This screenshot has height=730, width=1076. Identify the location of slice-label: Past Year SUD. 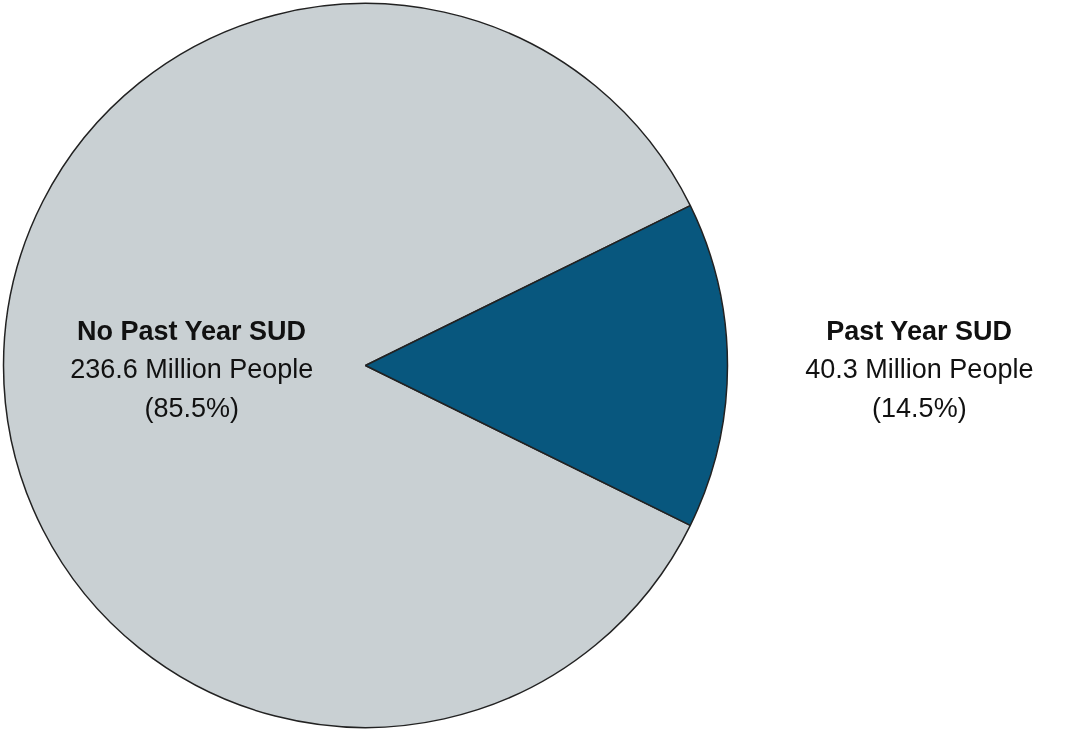
(919, 330).